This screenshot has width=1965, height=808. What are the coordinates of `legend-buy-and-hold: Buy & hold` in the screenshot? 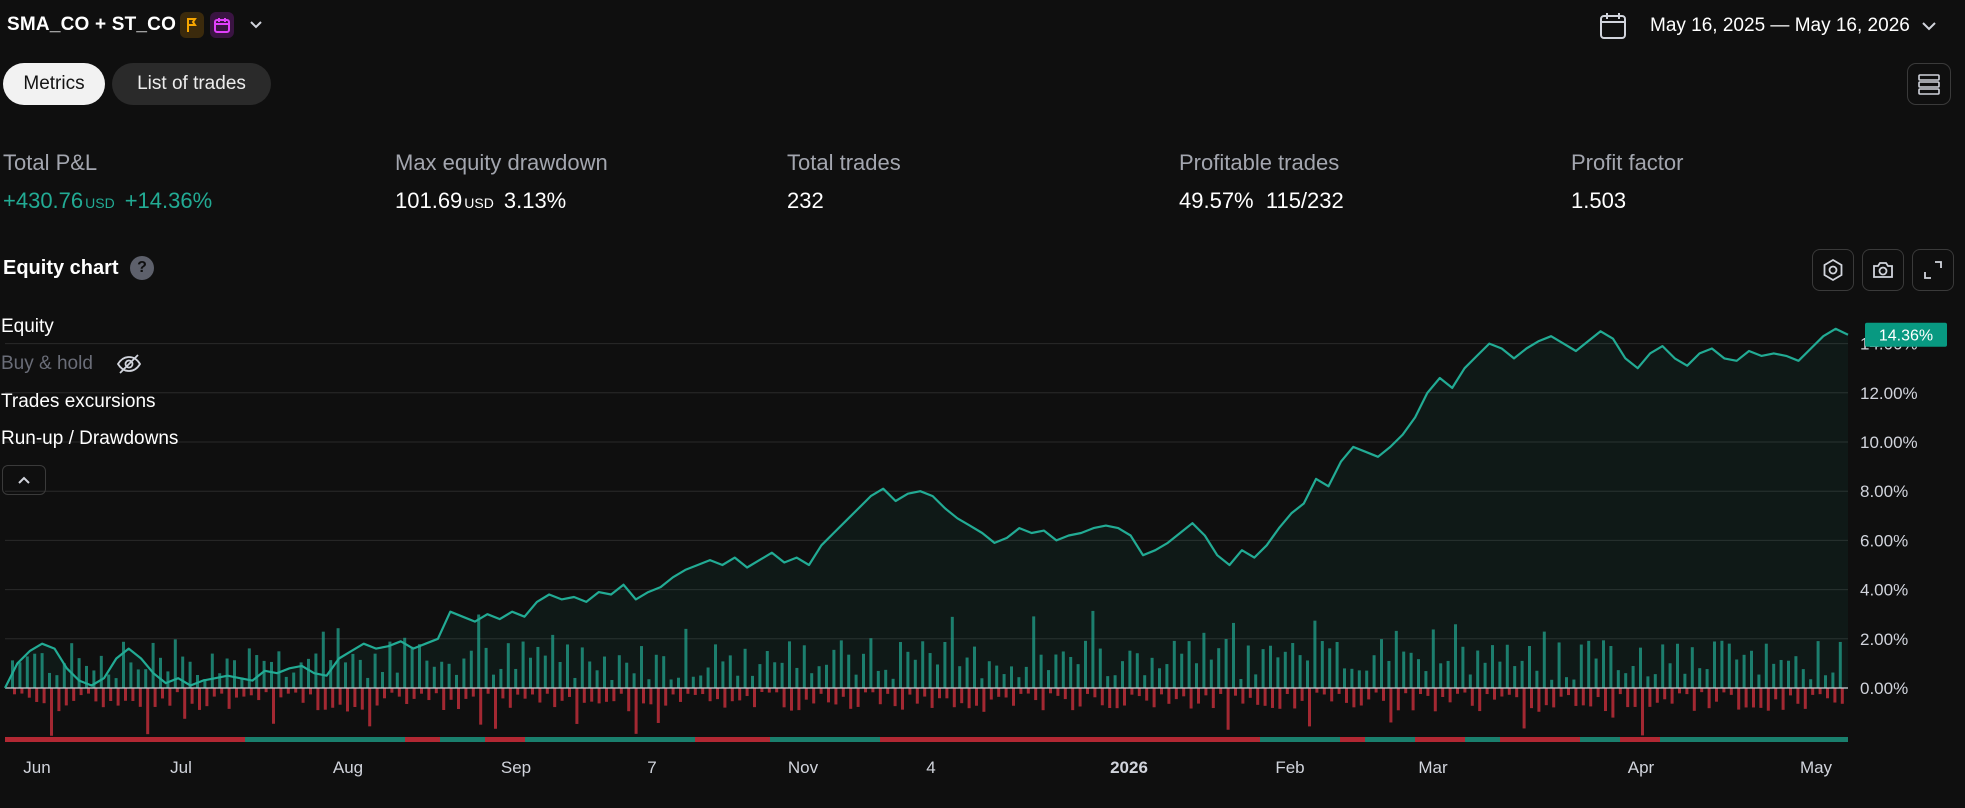 It's located at (47, 363).